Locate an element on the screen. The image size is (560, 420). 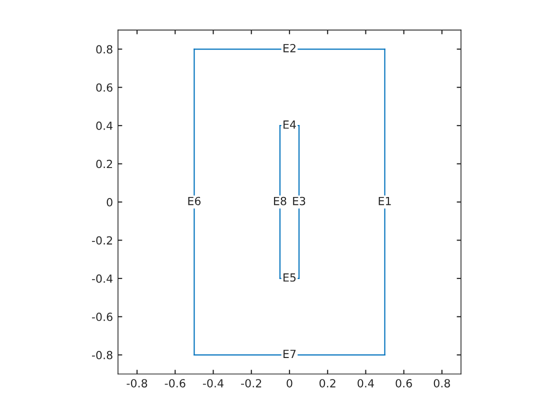
y-tick-label: 0.4 is located at coordinates (104, 126).